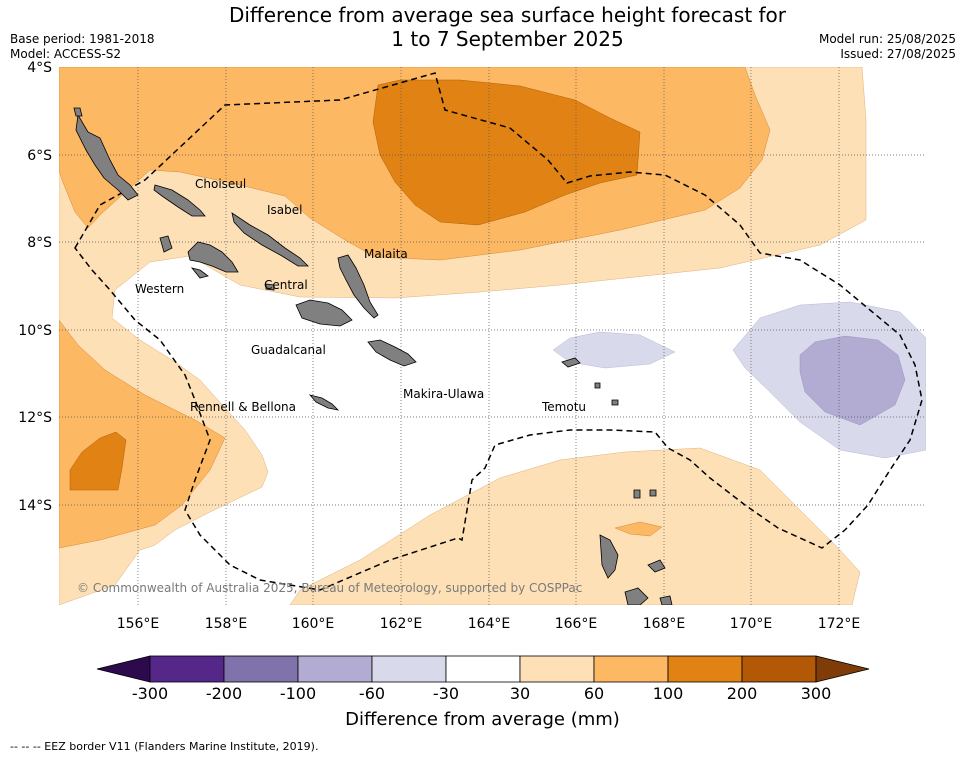 The width and height of the screenshot is (965, 758). Describe the element at coordinates (668, 693) in the screenshot. I see `colorbar-label-8: 100` at that location.